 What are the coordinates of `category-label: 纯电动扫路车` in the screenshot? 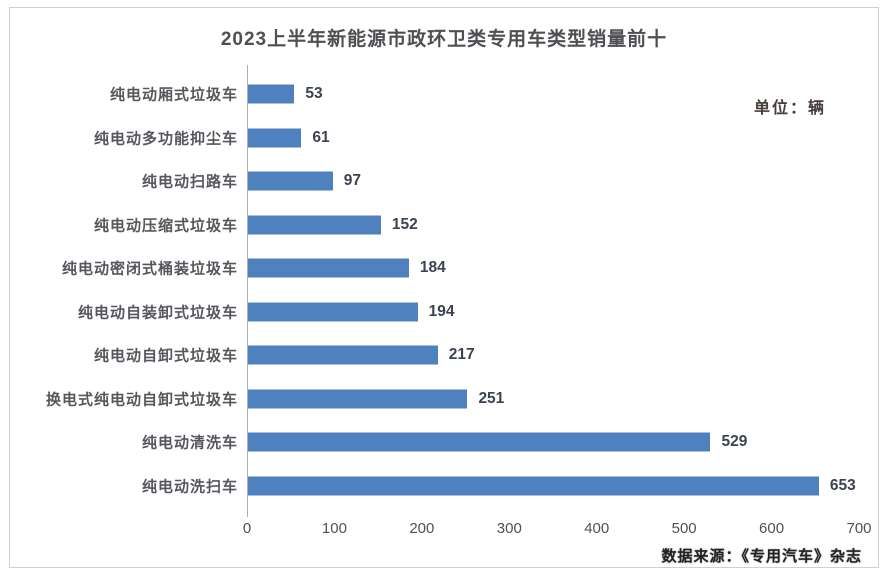 It's located at (189, 182).